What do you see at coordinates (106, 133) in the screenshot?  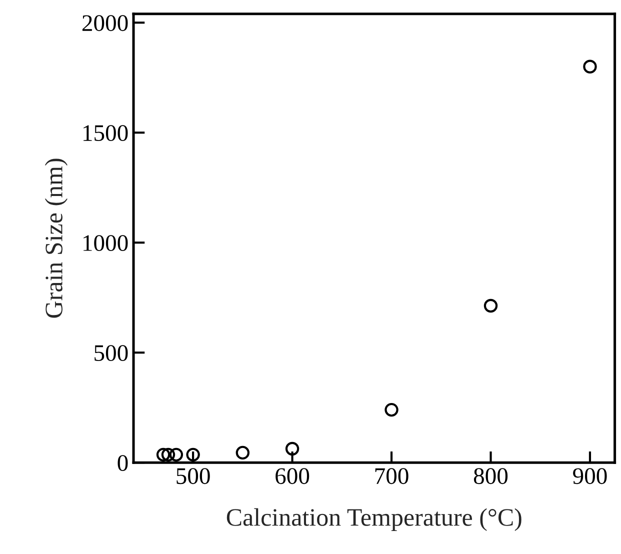 I see `y-tick-label: 1500` at bounding box center [106, 133].